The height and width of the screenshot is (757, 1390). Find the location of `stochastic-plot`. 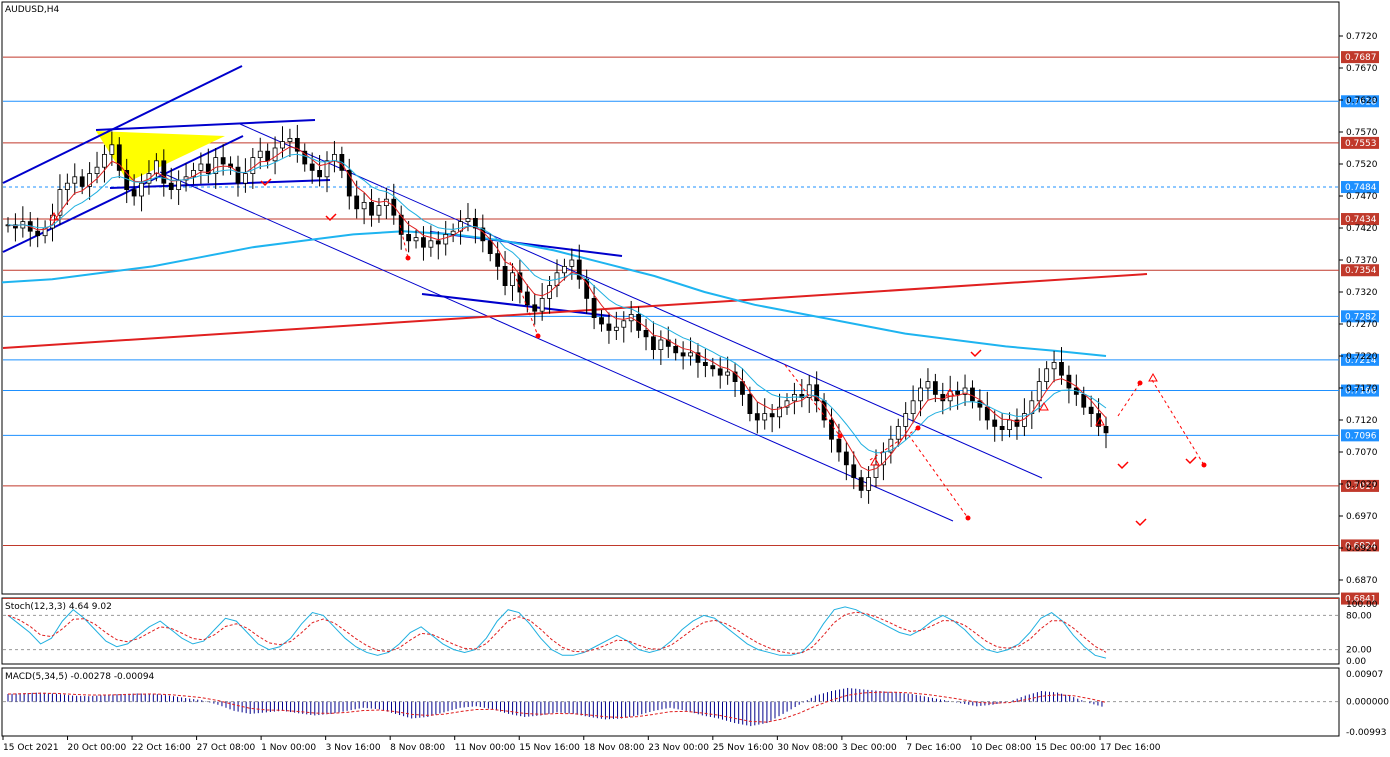

stochastic-plot is located at coordinates (671, 632).